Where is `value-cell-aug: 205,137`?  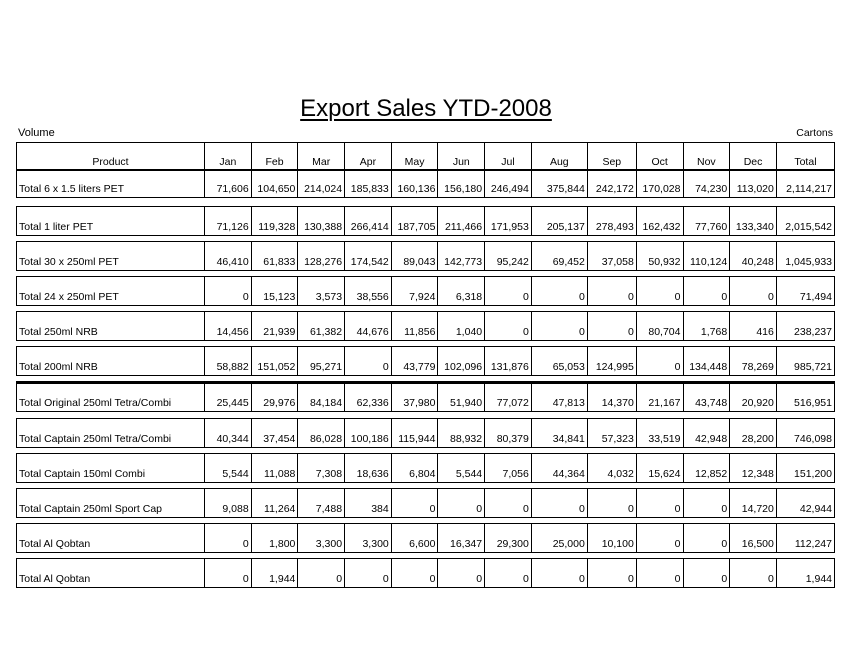 value-cell-aug: 205,137 is located at coordinates (560, 221).